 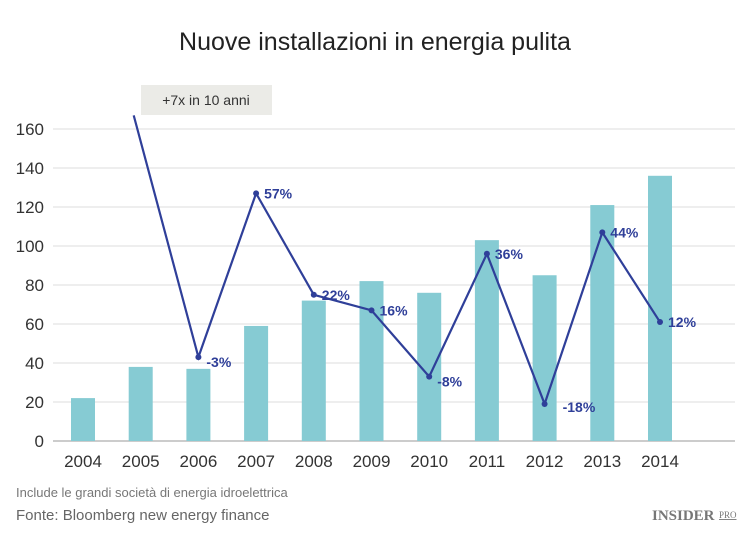 I want to click on source: Fonte: Bloomberg new energy finance, so click(x=142, y=515).